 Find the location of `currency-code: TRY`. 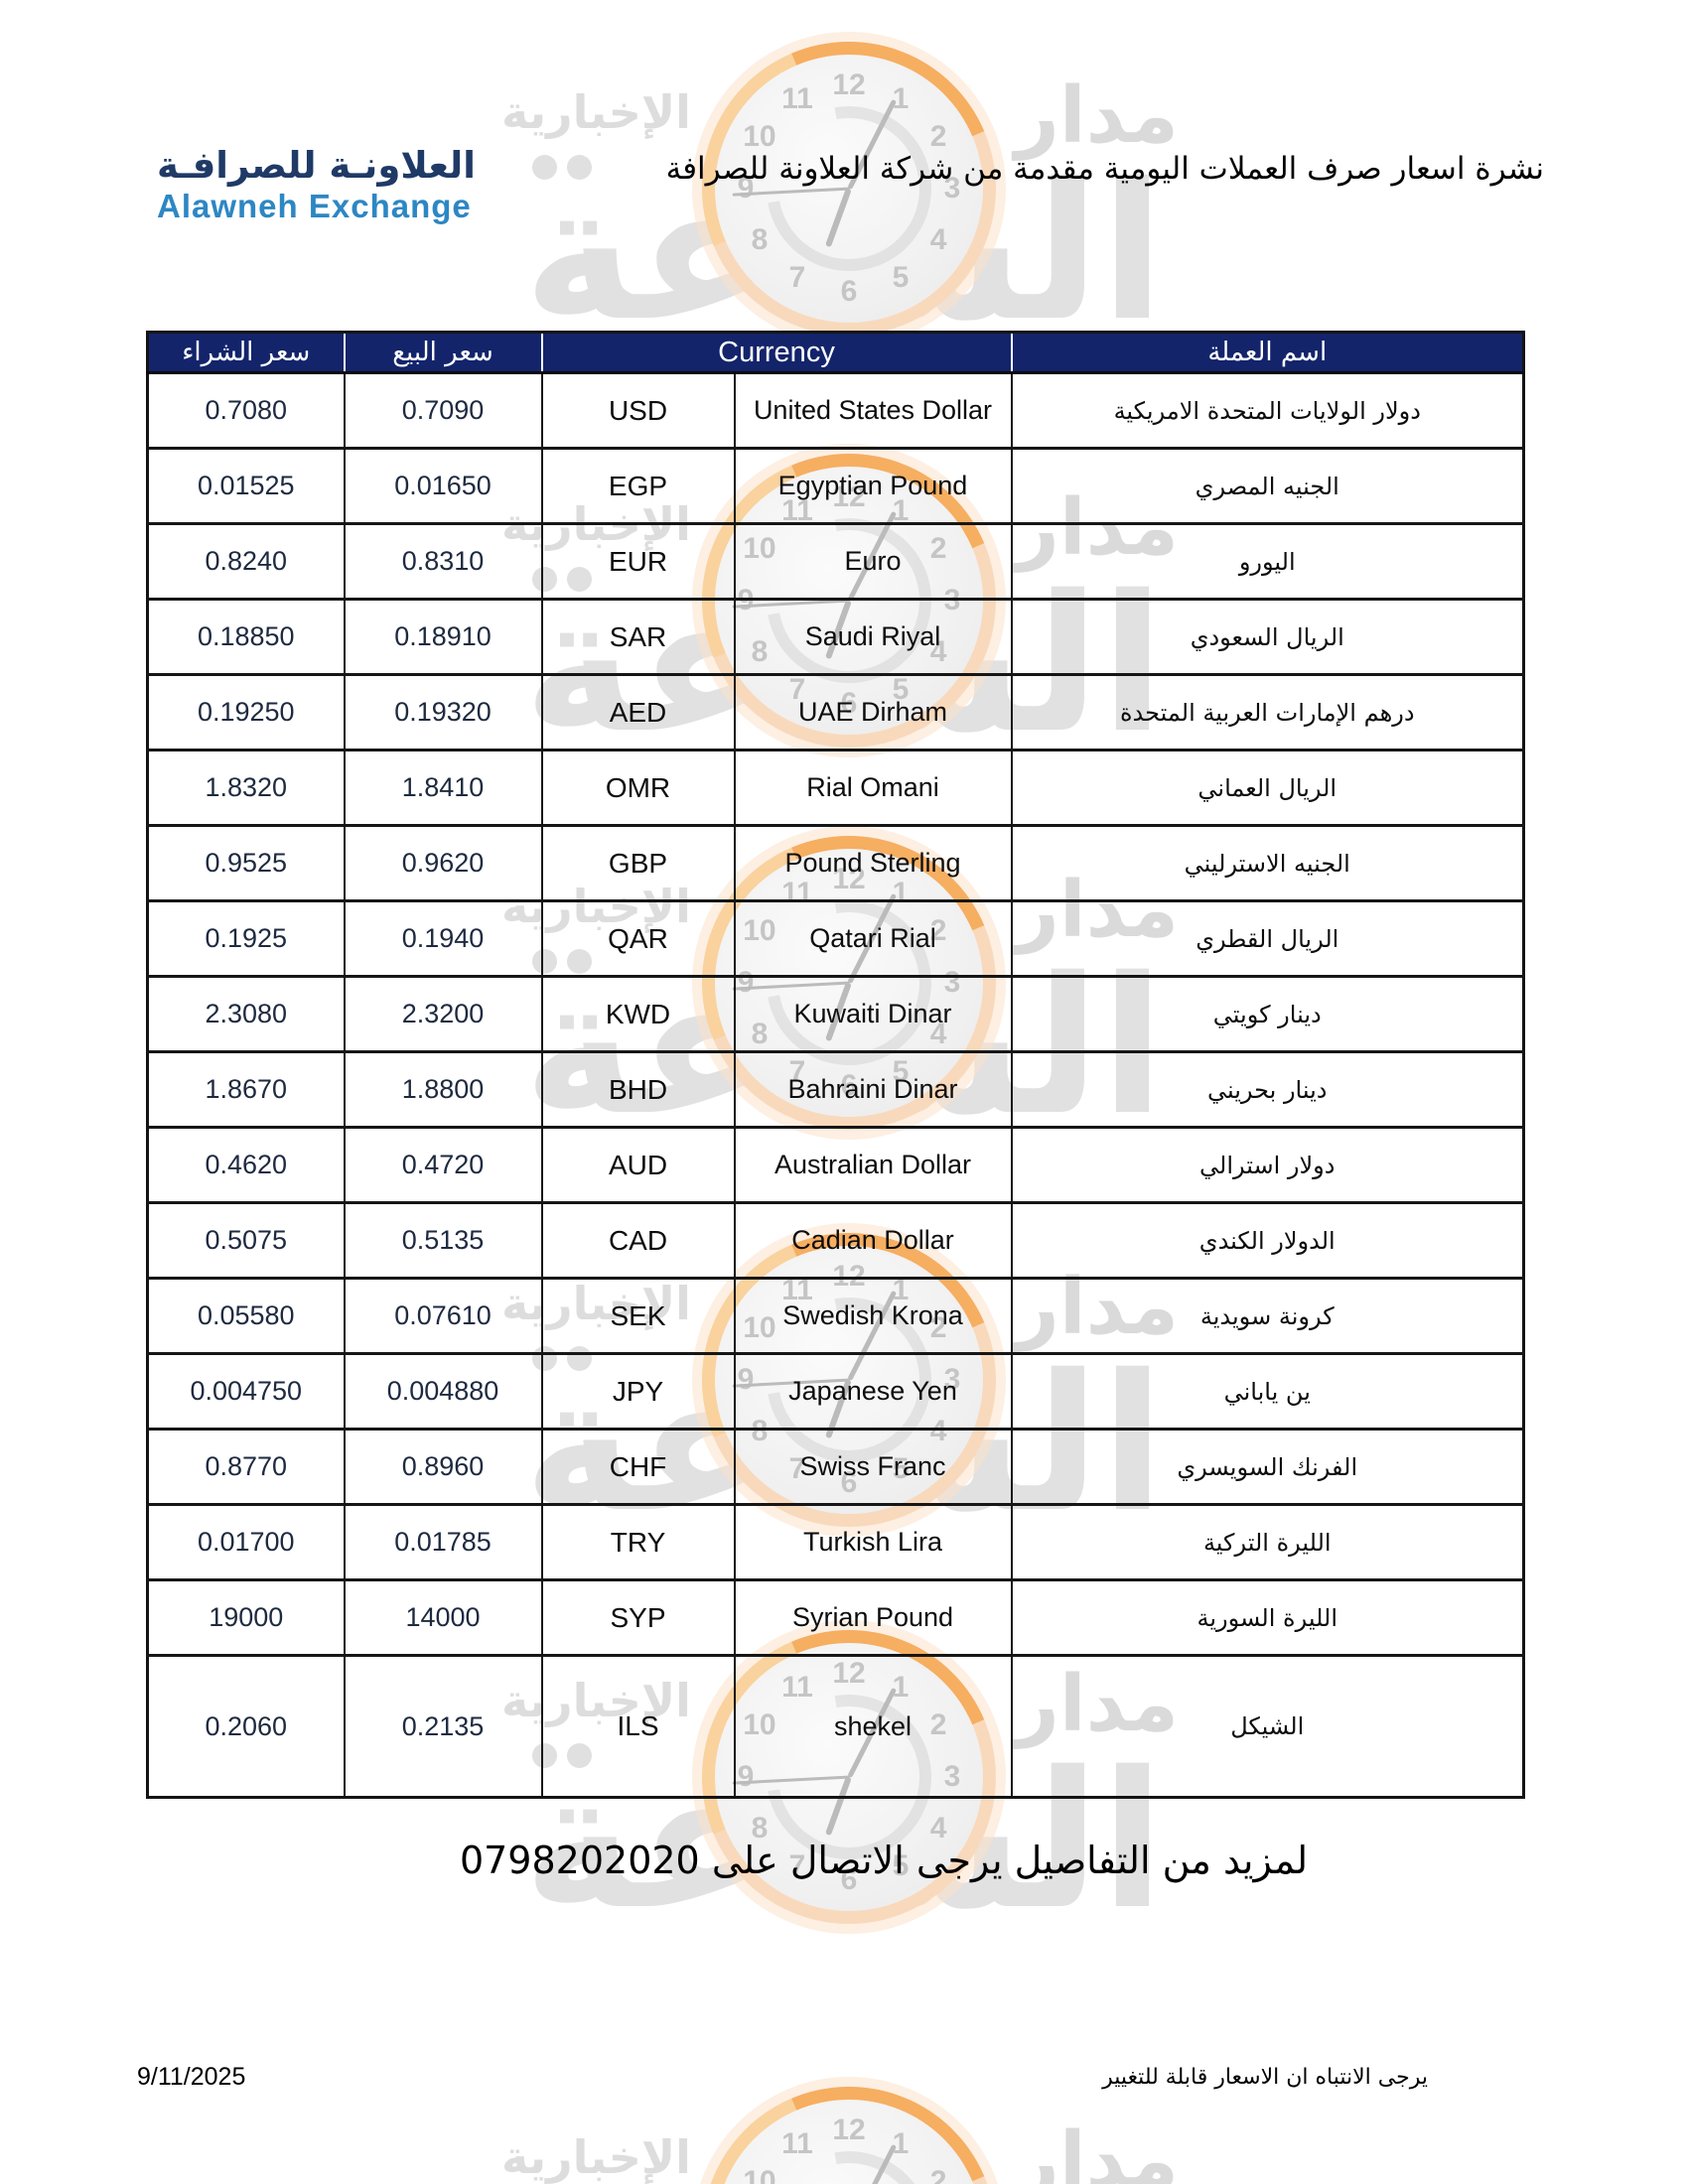

currency-code: TRY is located at coordinates (638, 1542).